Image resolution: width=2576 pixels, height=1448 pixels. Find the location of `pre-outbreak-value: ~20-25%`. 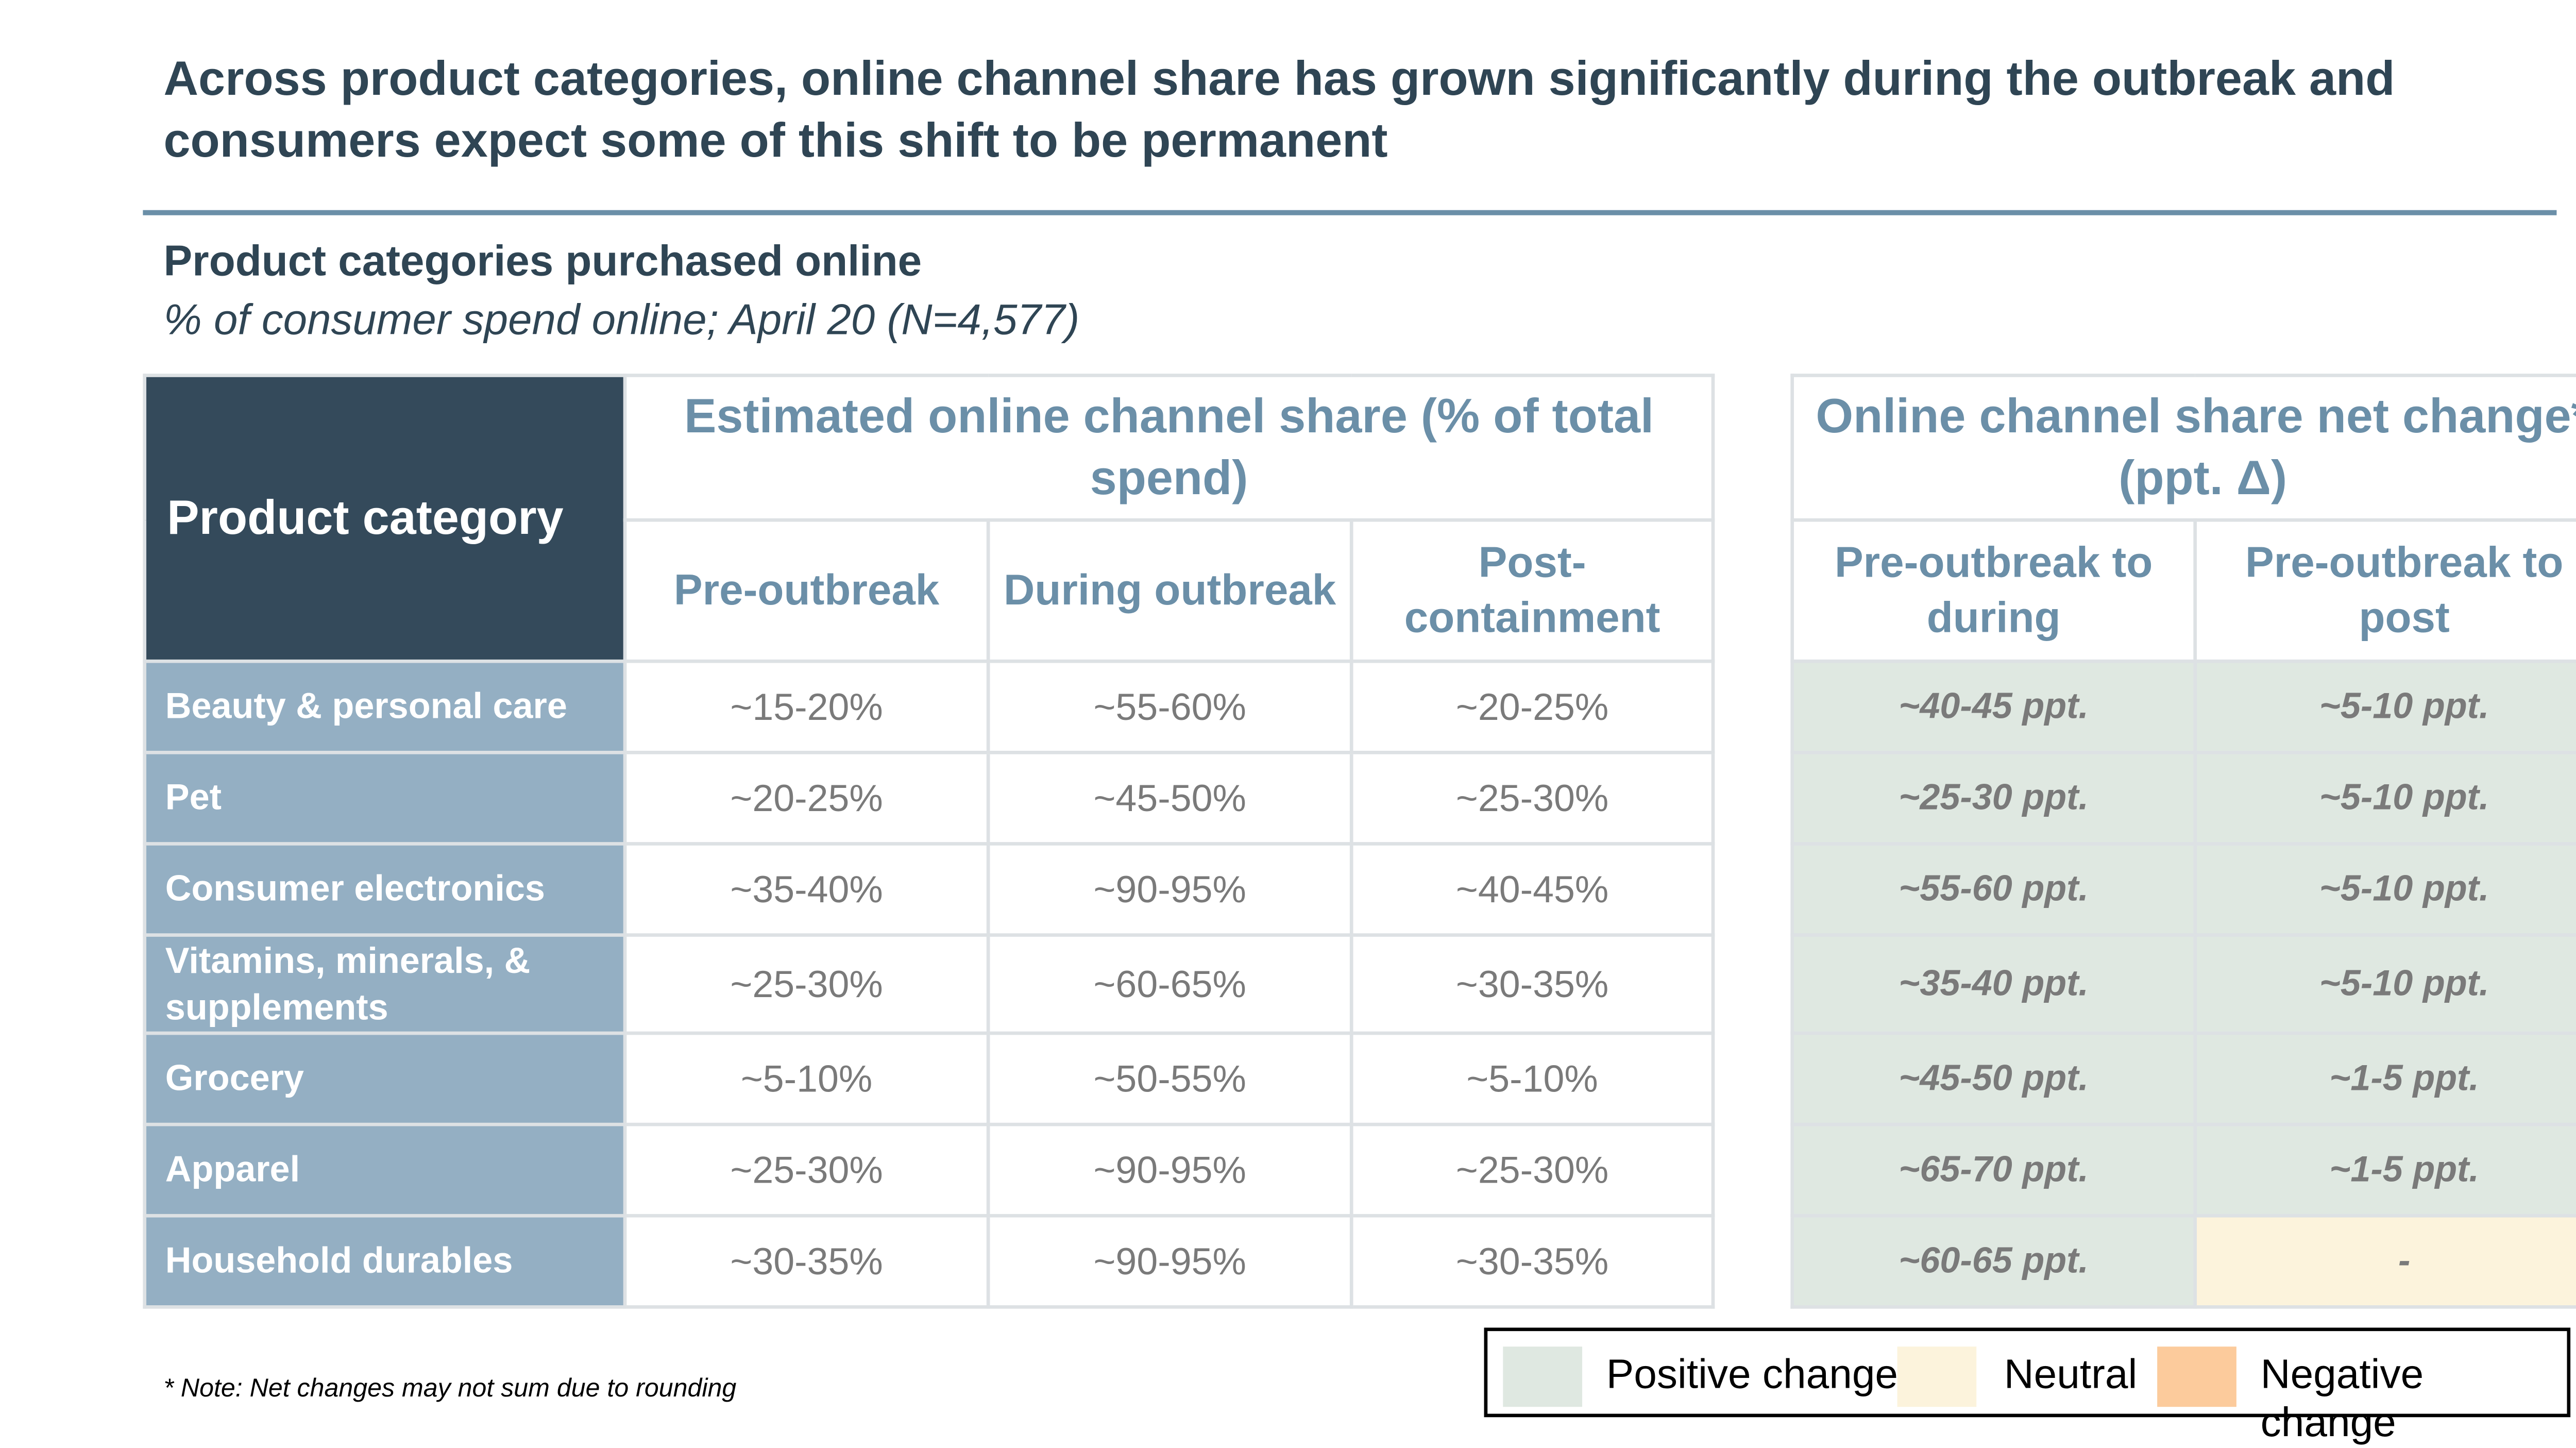

pre-outbreak-value: ~20-25% is located at coordinates (806, 798).